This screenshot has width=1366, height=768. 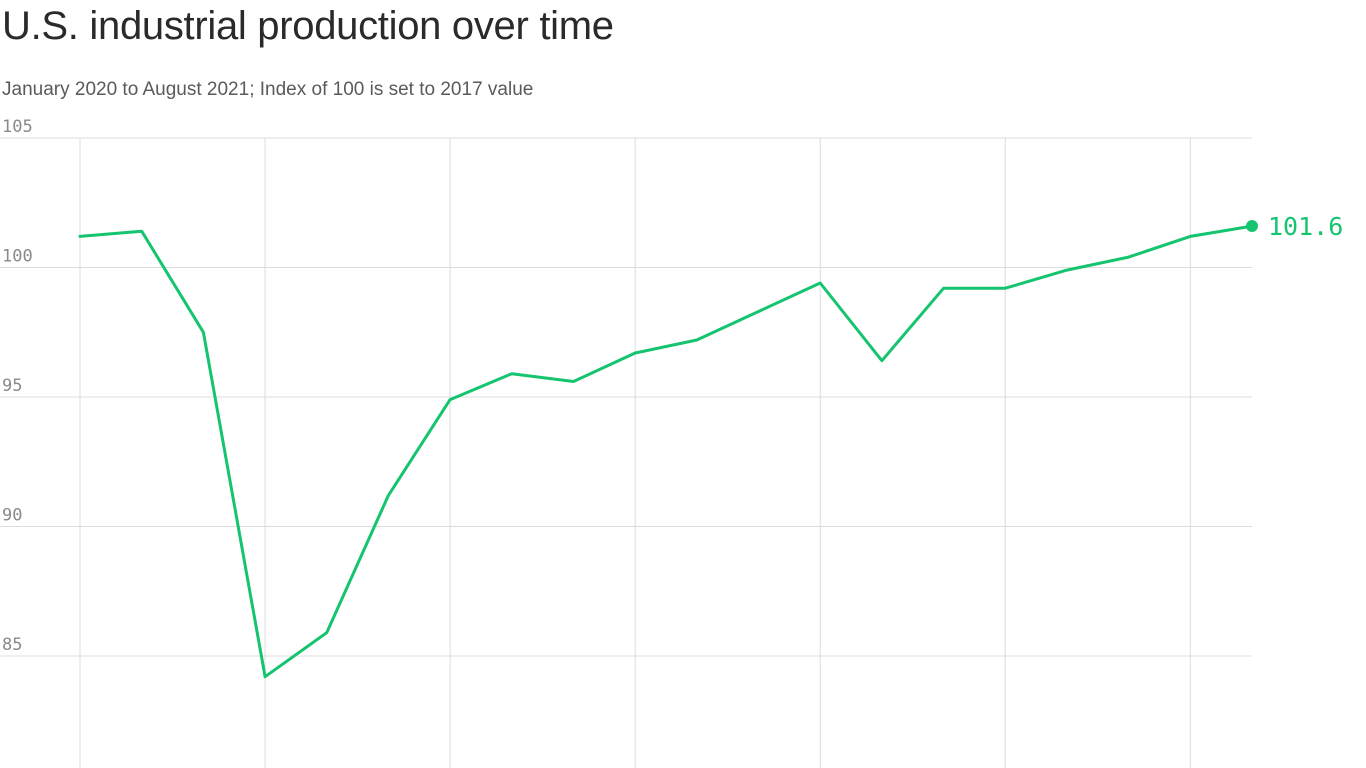 What do you see at coordinates (12, 386) in the screenshot?
I see `y-tick-label: 95` at bounding box center [12, 386].